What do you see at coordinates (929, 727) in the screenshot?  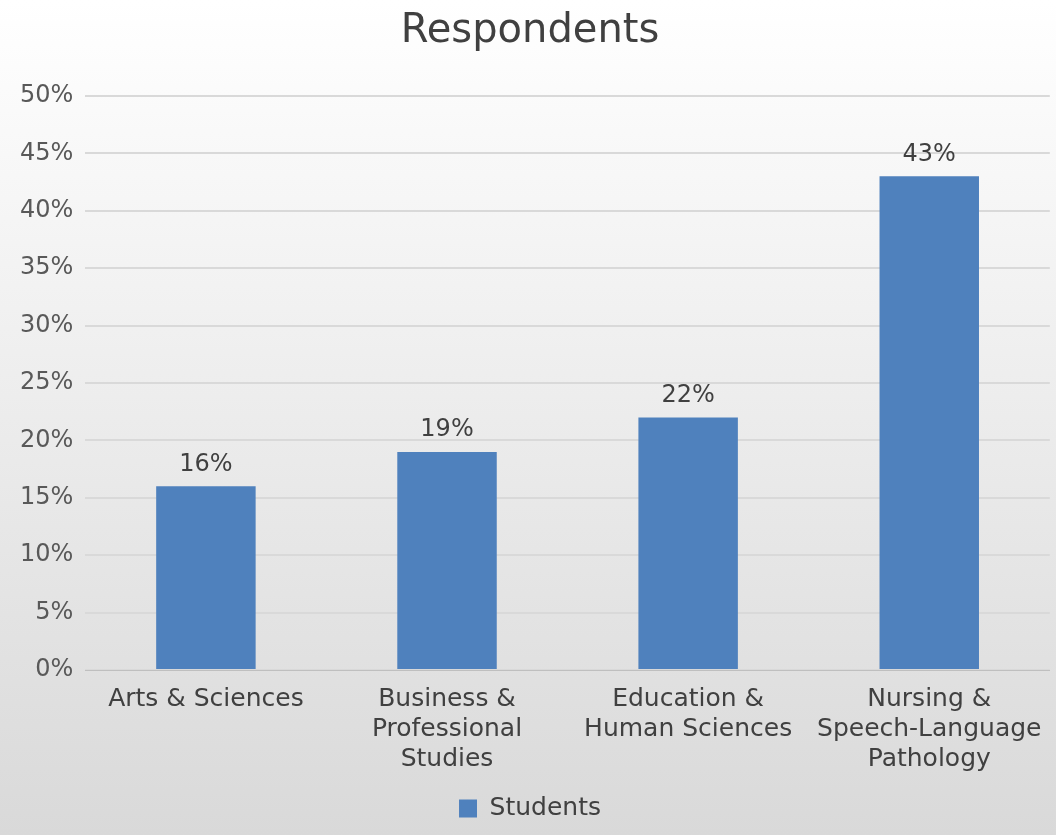 I see `x-tick-label: Nursing & Speech-Language Pathology` at bounding box center [929, 727].